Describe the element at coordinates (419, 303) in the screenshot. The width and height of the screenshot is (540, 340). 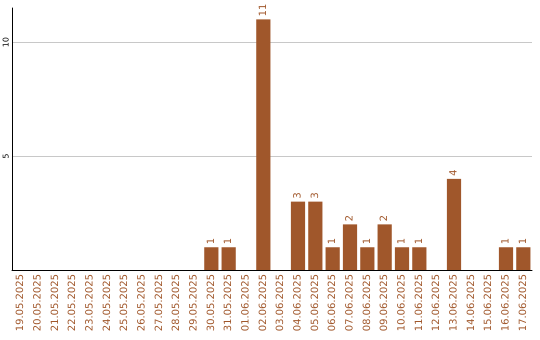
I see `x-tick-label: 11.06.2025` at that location.